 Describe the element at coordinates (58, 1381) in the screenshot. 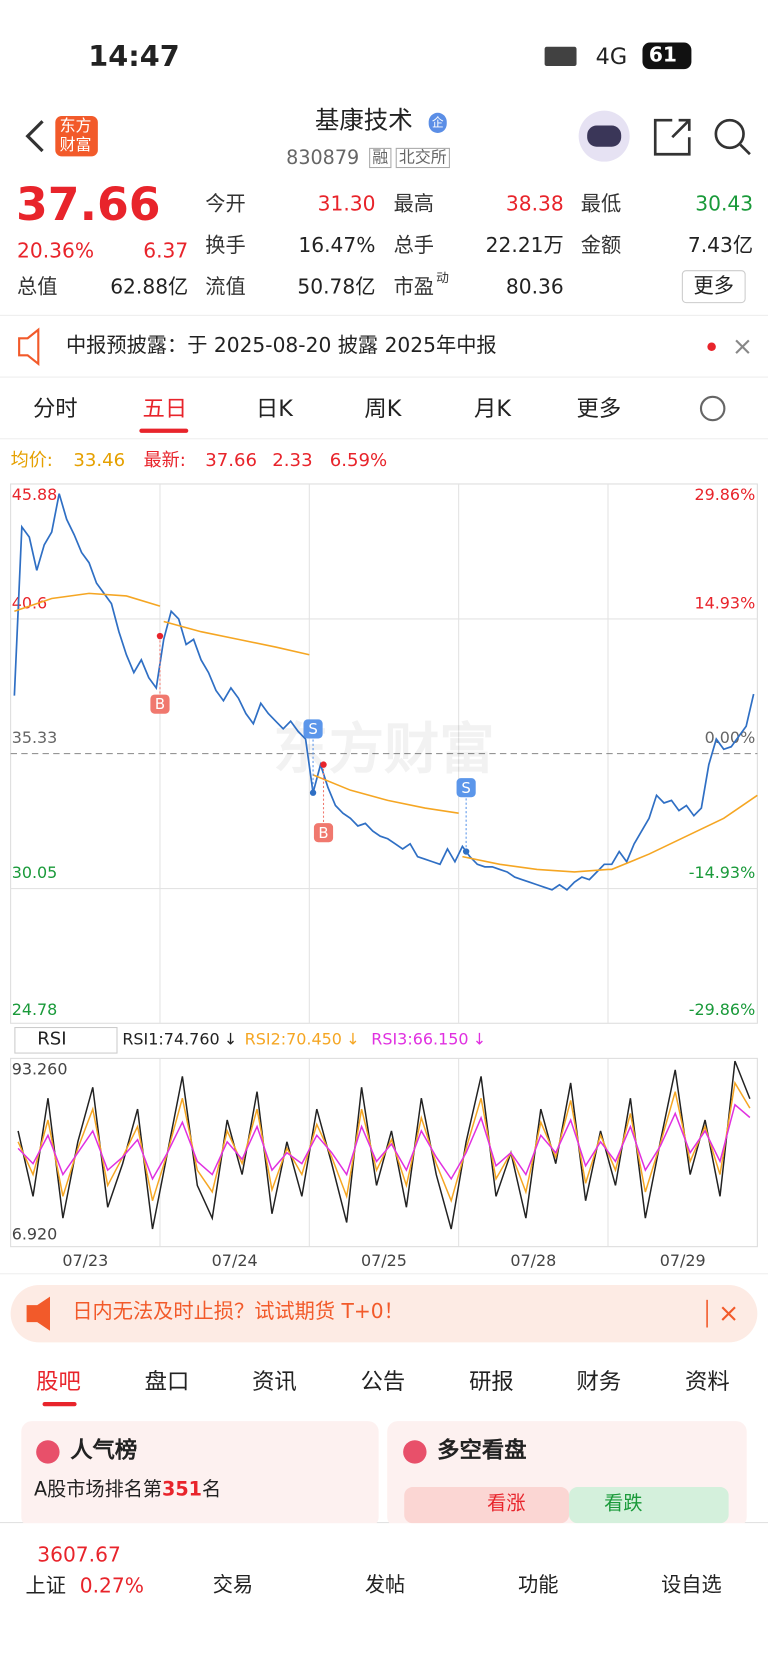

I see `bottom-tab: 股吧` at that location.